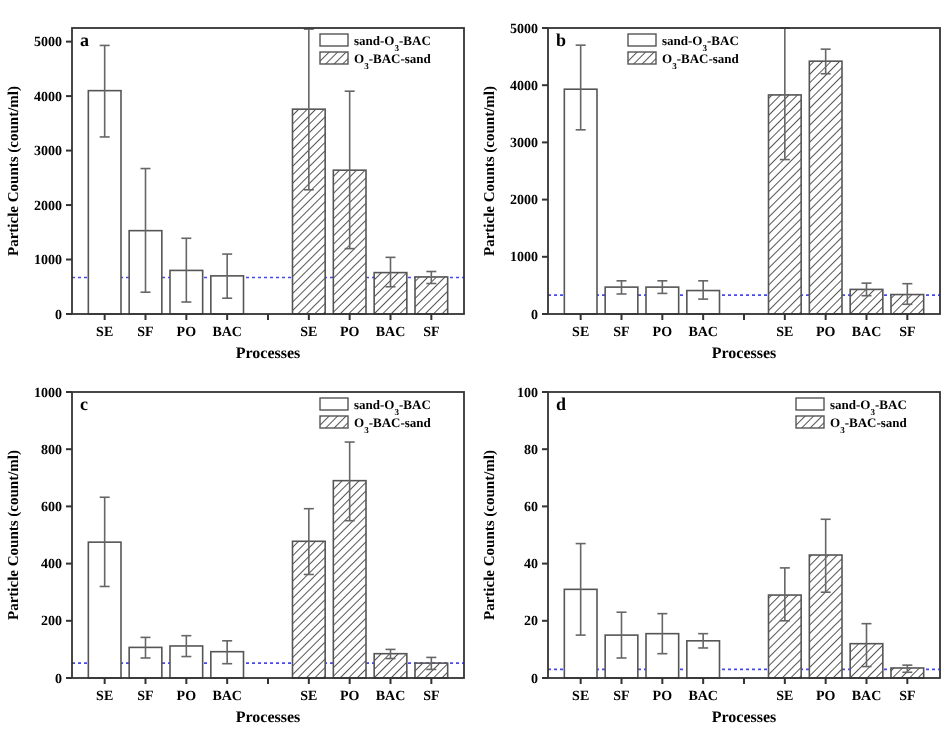 The height and width of the screenshot is (730, 952). What do you see at coordinates (85, 40) in the screenshot?
I see `annotation: a` at bounding box center [85, 40].